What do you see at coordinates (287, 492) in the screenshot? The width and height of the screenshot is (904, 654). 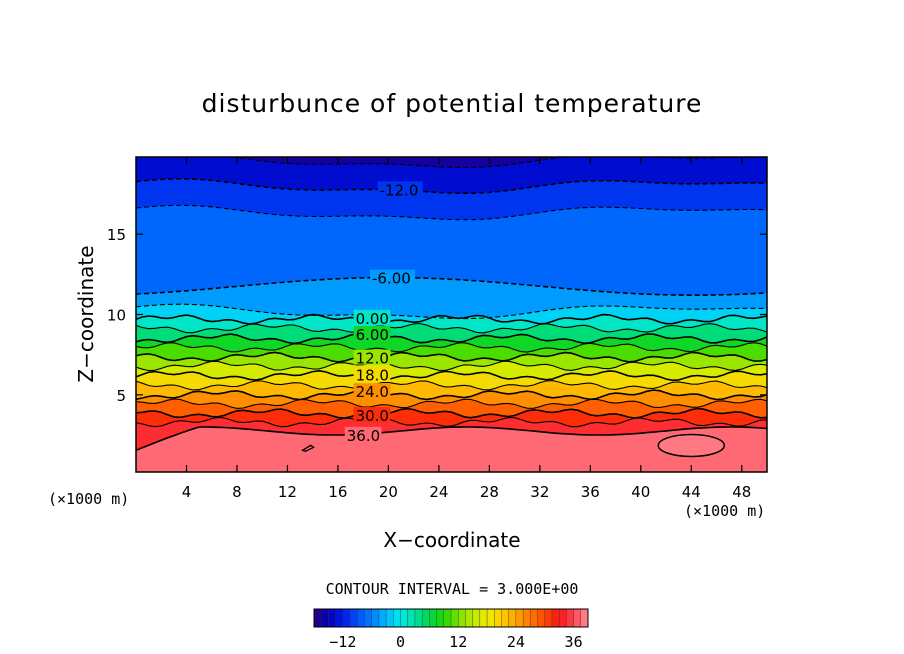 I see `x-tick-label: 12` at bounding box center [287, 492].